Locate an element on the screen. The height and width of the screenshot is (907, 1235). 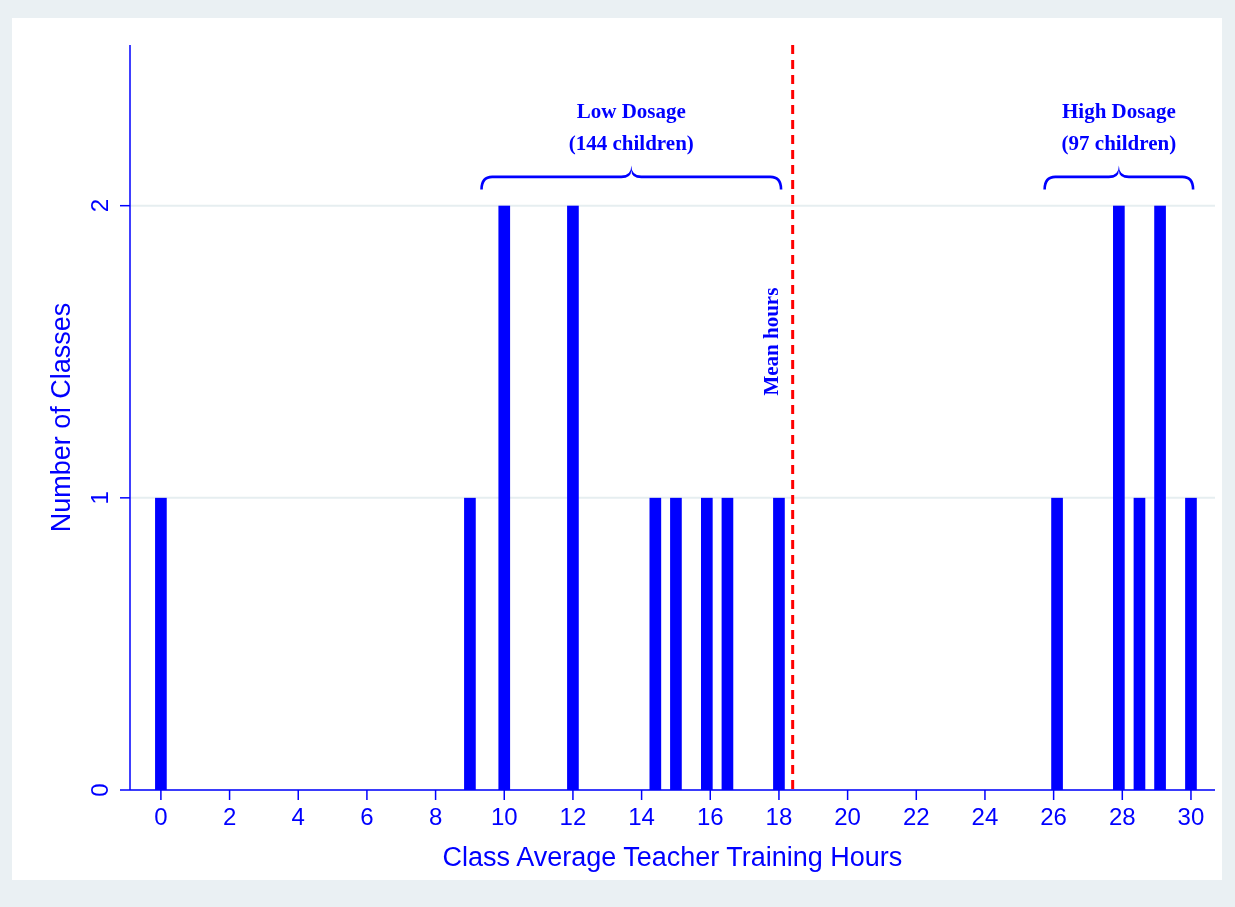
x-tick-label: 18 is located at coordinates (779, 816).